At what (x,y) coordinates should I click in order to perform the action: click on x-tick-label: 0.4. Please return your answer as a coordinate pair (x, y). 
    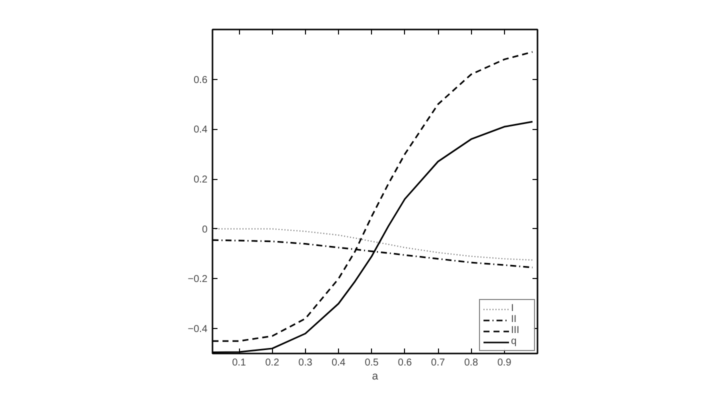
    Looking at the image, I should click on (339, 363).